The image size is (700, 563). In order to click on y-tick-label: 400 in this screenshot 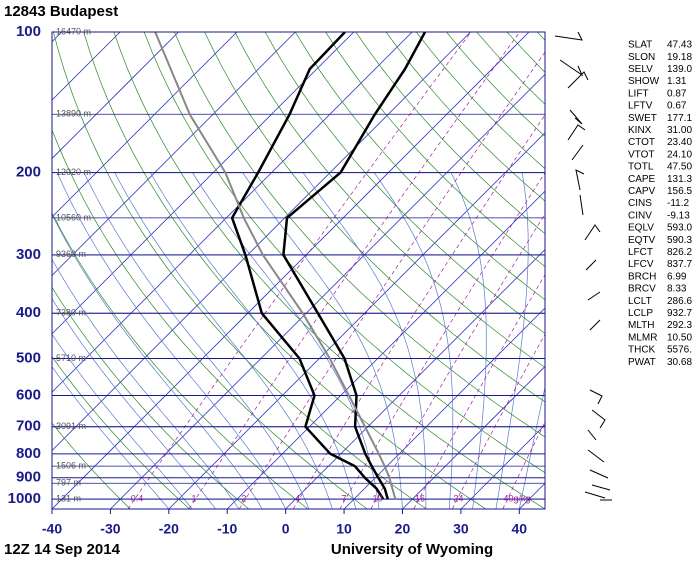, I will do `click(28, 312)`.